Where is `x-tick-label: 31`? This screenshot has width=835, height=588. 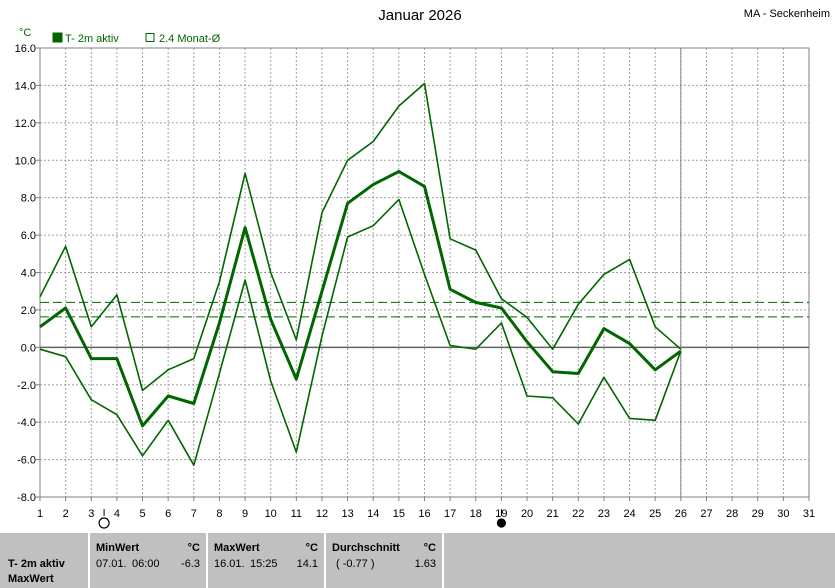 x-tick-label: 31 is located at coordinates (809, 514).